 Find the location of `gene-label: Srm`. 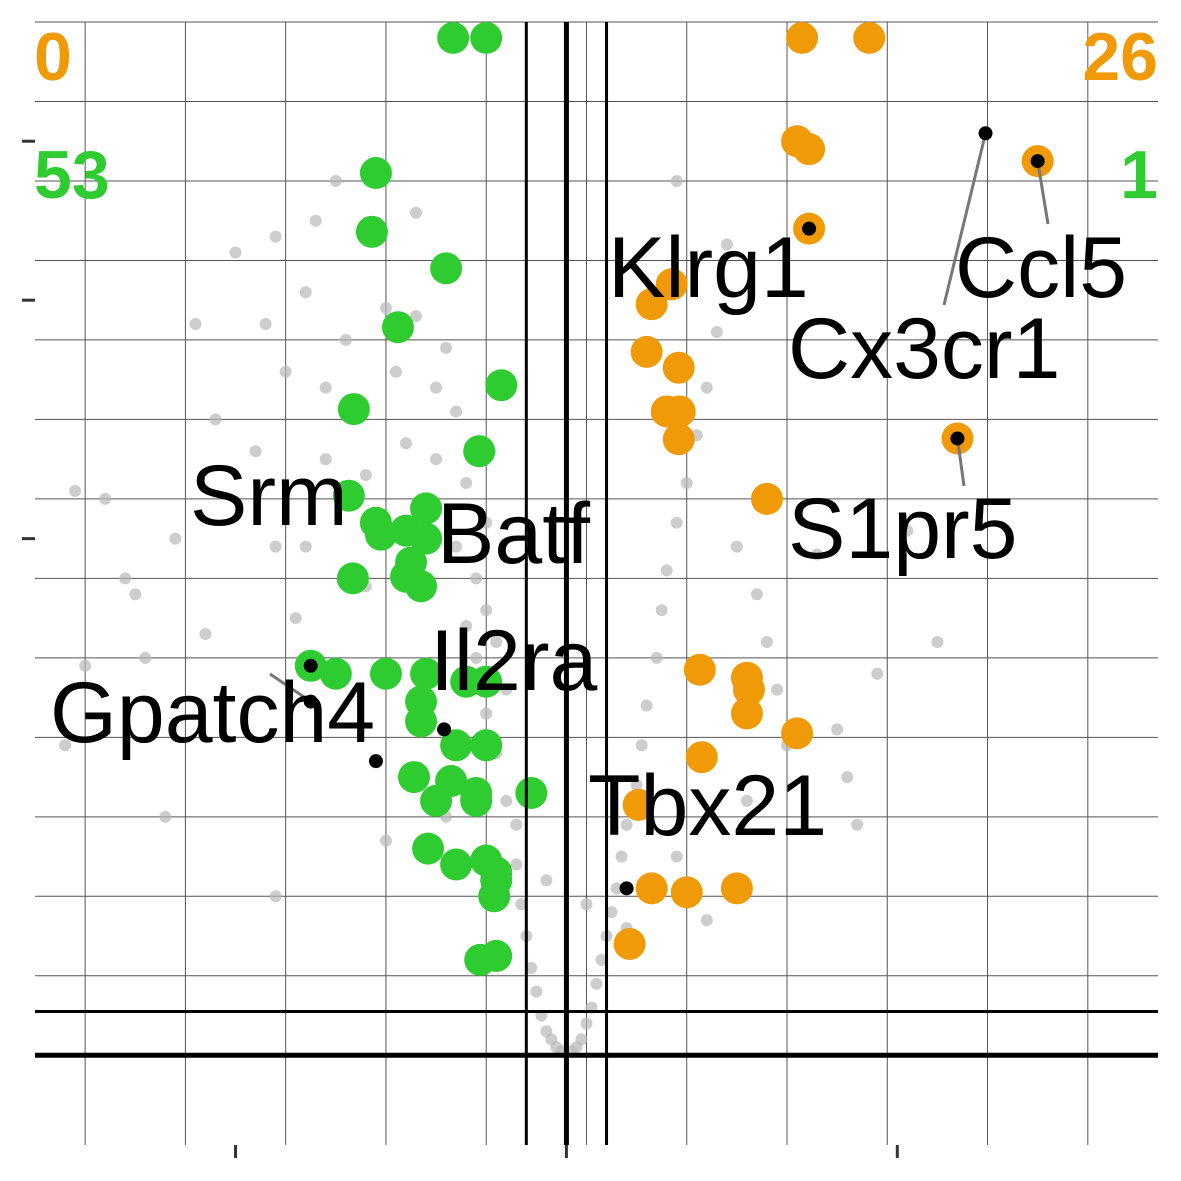

gene-label: Srm is located at coordinates (269, 496).